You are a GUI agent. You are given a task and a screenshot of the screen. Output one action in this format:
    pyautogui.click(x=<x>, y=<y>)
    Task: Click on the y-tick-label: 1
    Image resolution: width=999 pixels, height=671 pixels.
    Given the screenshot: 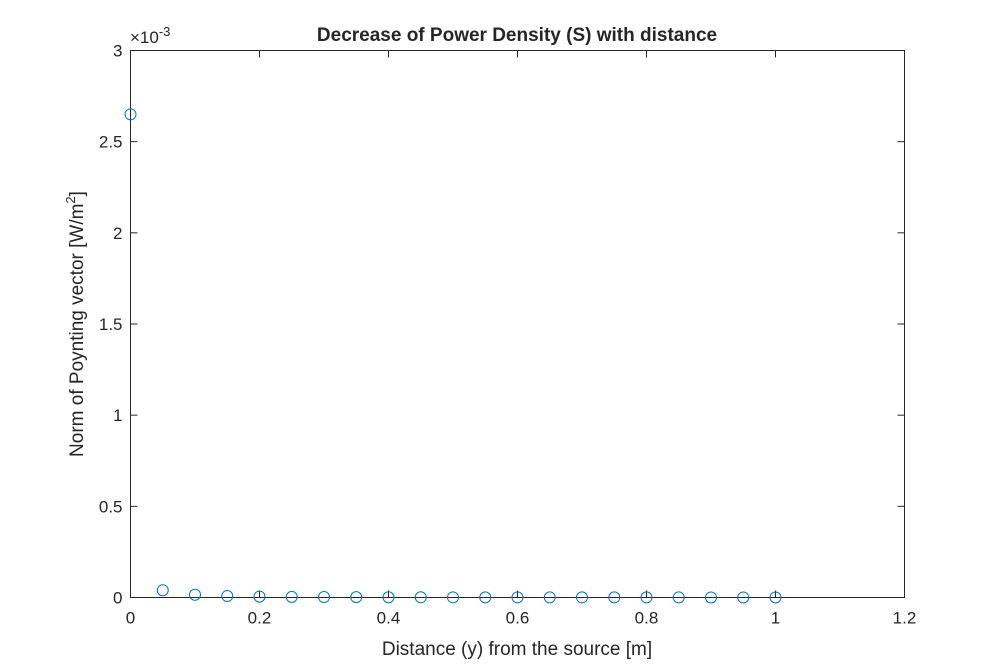 What is the action you would take?
    pyautogui.click(x=117, y=415)
    